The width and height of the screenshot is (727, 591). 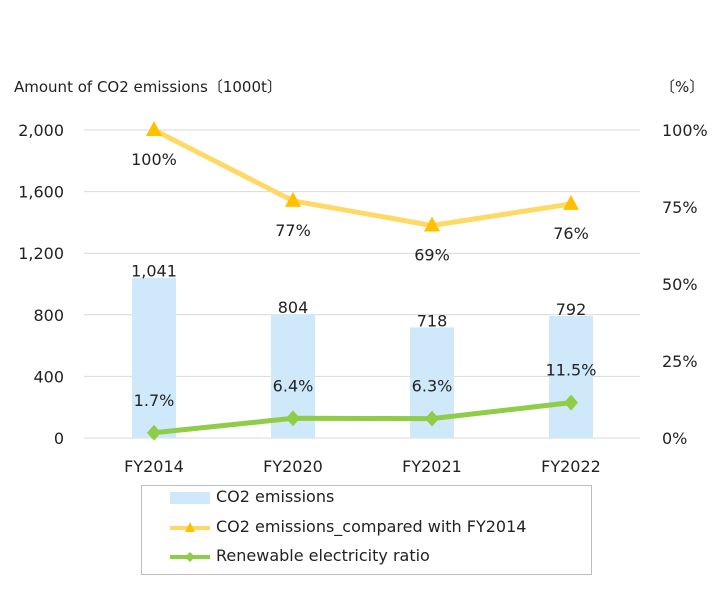 I want to click on line-data-label: 6.4%, so click(x=293, y=385).